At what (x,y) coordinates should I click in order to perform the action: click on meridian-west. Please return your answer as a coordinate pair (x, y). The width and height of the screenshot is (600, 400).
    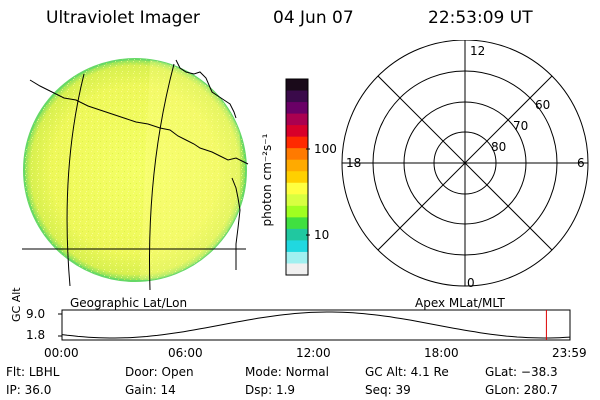
    Looking at the image, I should click on (75, 180).